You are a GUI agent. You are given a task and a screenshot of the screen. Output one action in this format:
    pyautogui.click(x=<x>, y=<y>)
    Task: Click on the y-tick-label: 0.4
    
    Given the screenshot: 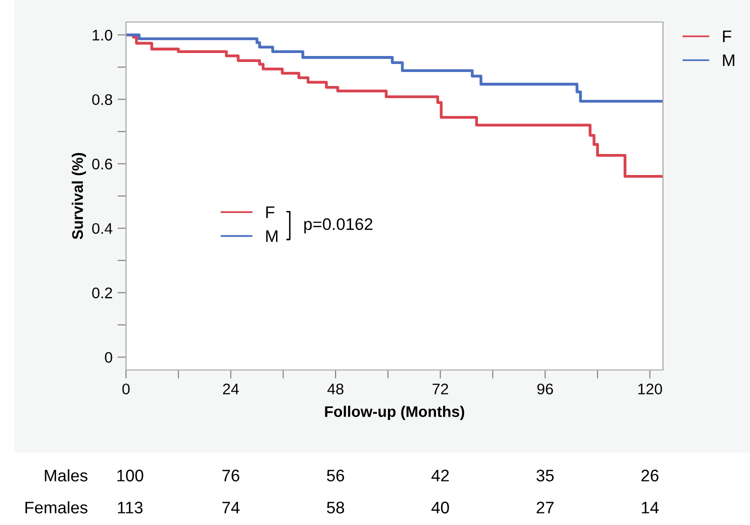 What is the action you would take?
    pyautogui.click(x=102, y=228)
    